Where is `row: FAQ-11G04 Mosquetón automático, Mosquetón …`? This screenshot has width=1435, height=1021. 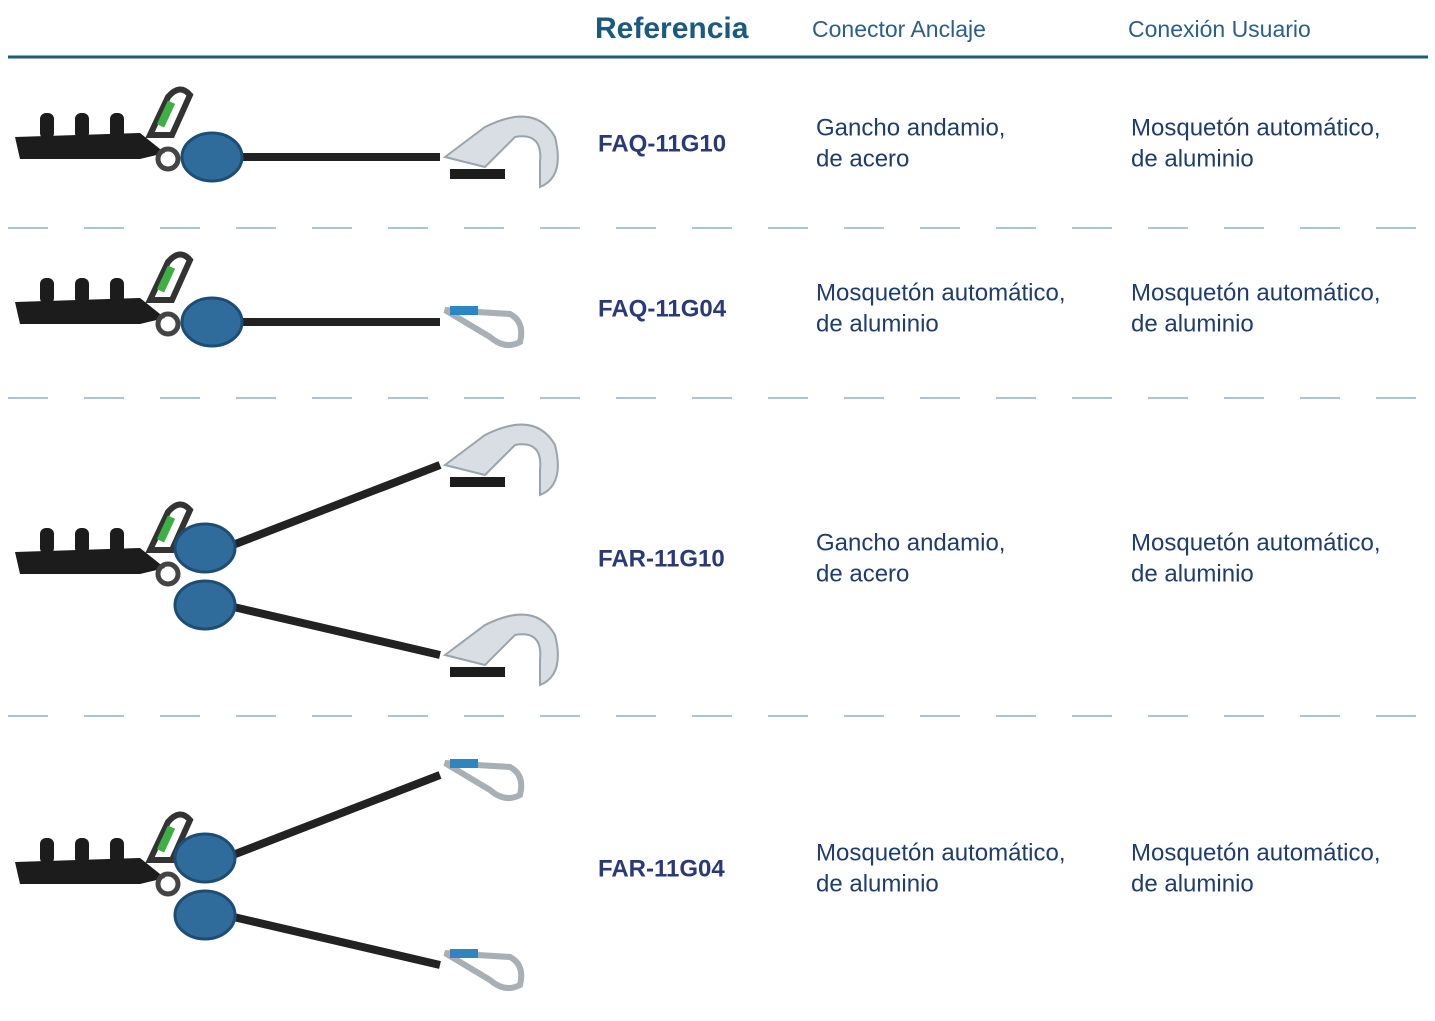
row: FAQ-11G04 Mosquetón automático, Mosquetón … is located at coordinates (697, 300).